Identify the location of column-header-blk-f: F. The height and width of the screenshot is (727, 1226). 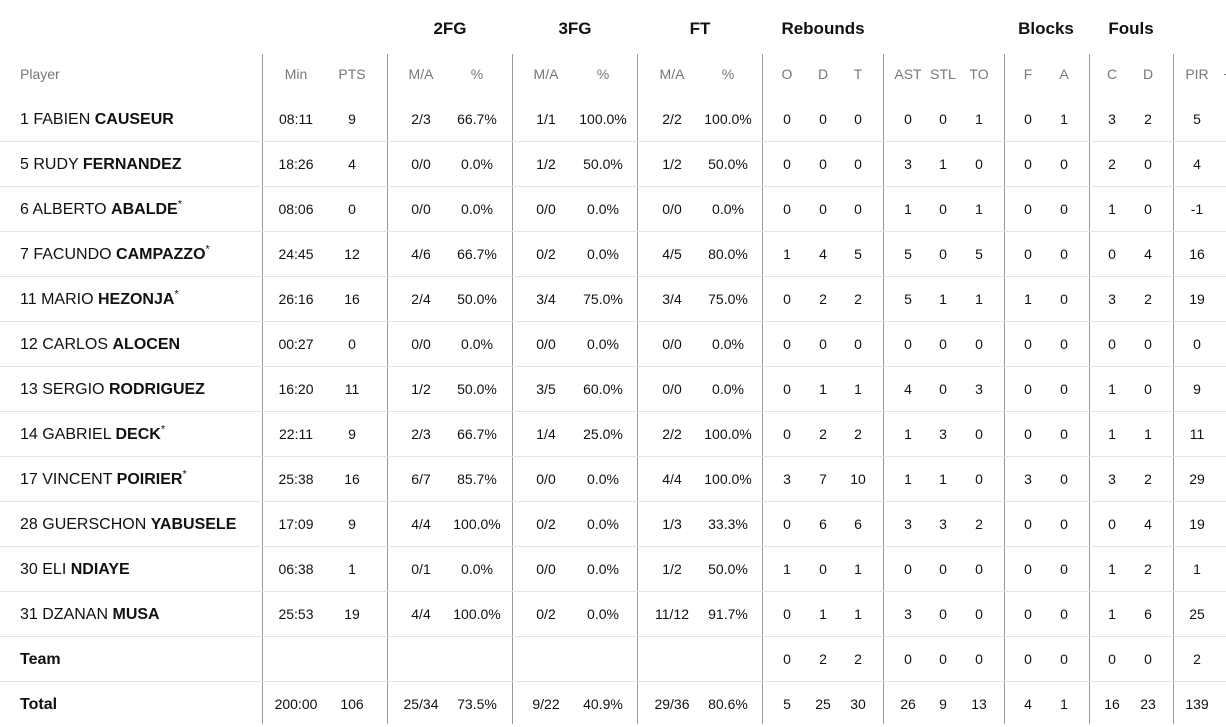
(1028, 74).